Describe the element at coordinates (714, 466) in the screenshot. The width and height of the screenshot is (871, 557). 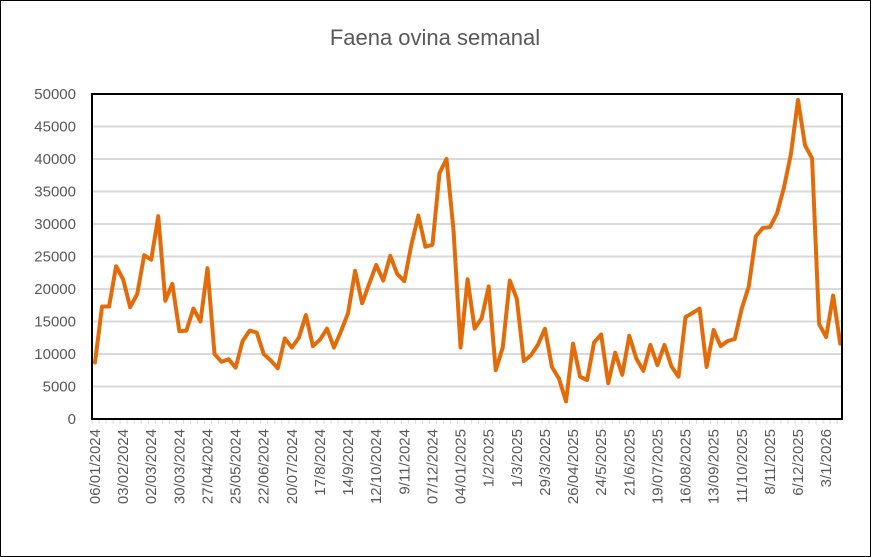
I see `x-tick-label: 13/09/2025` at that location.